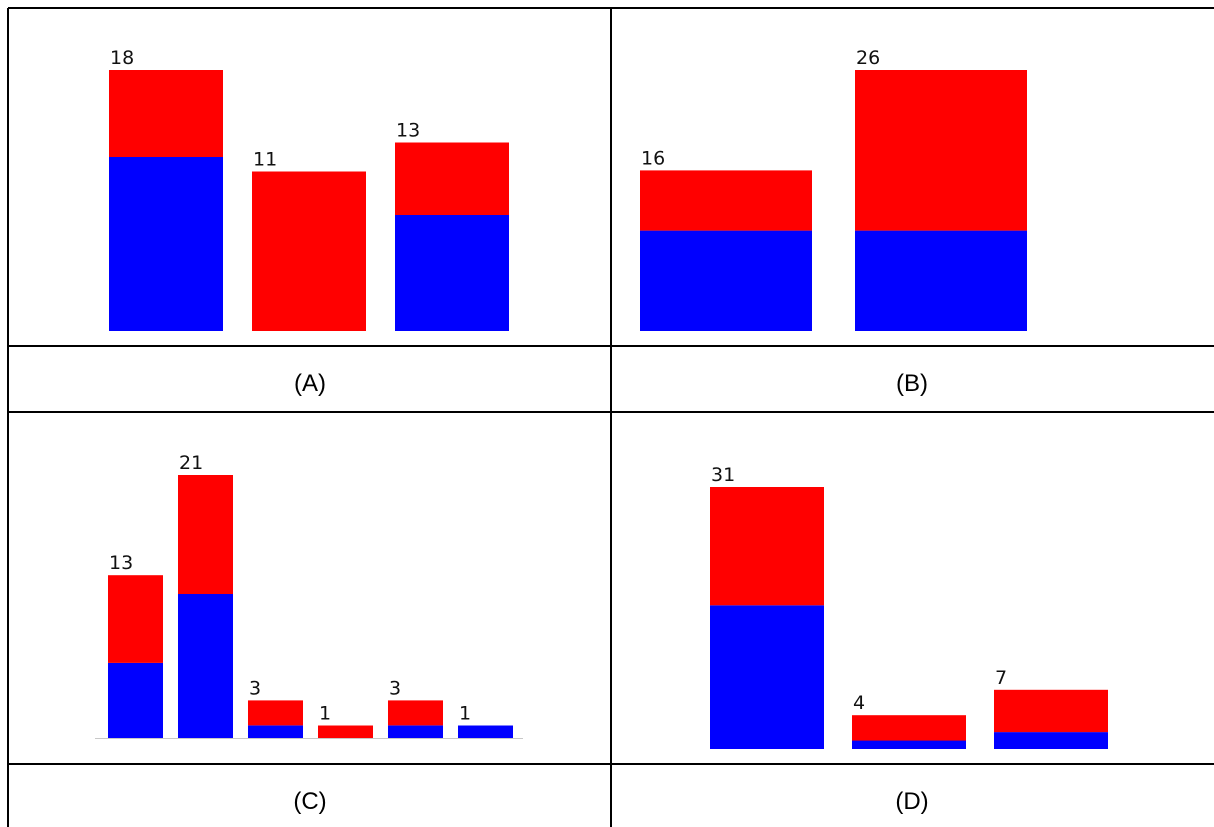 The image size is (1214, 827). I want to click on bar-5-total-label: 3, so click(395, 688).